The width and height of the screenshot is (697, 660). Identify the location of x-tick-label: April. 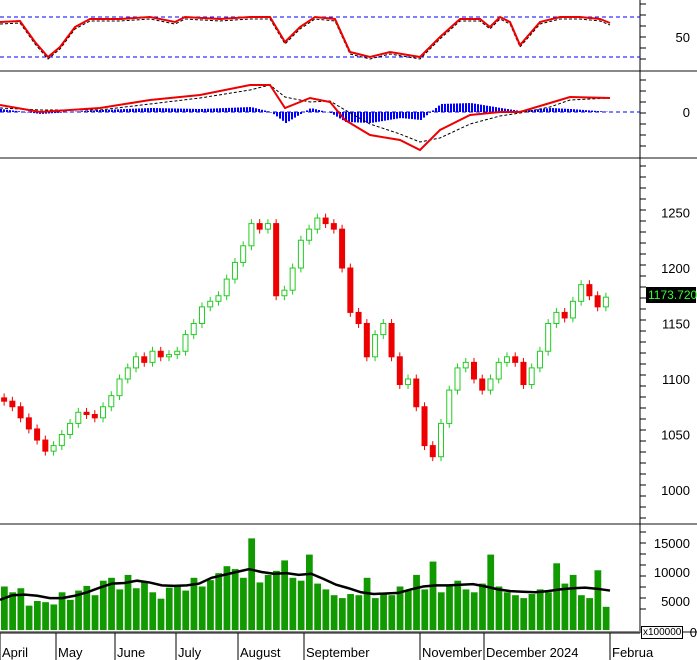
(15, 652).